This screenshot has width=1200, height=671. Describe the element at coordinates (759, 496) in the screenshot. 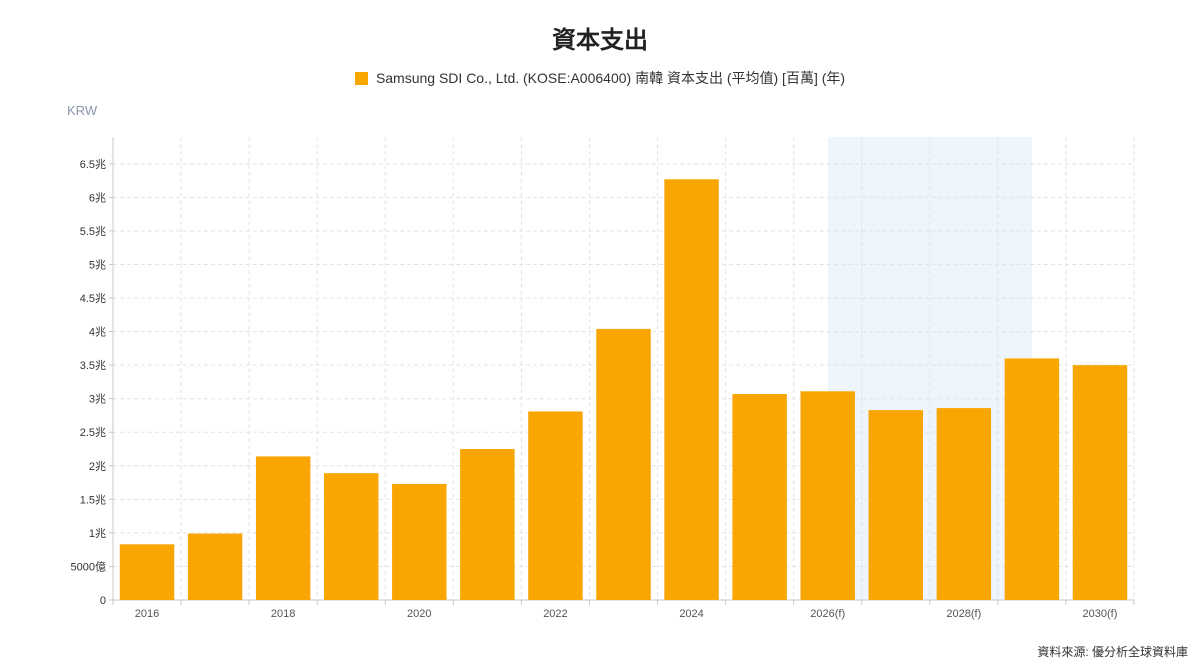

I see `bar-2025` at that location.